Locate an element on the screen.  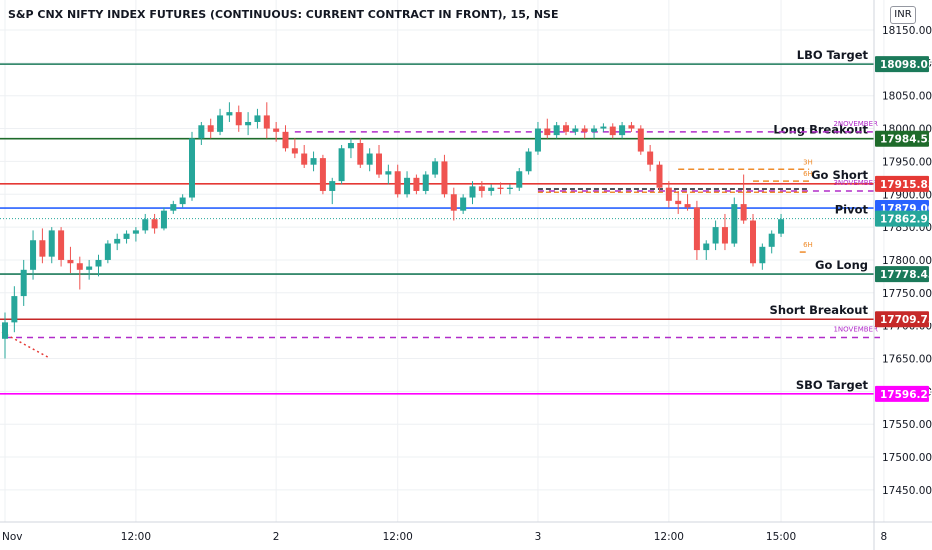
y-tick-label: 17950.00 is located at coordinates (907, 162).